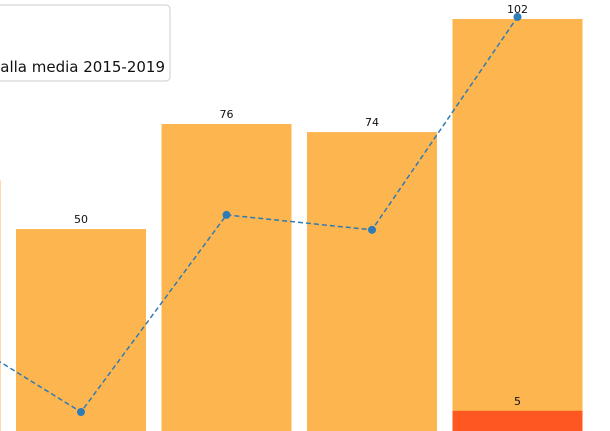 The width and height of the screenshot is (610, 431). What do you see at coordinates (85, 43) in the screenshot?
I see `legend-box` at bounding box center [85, 43].